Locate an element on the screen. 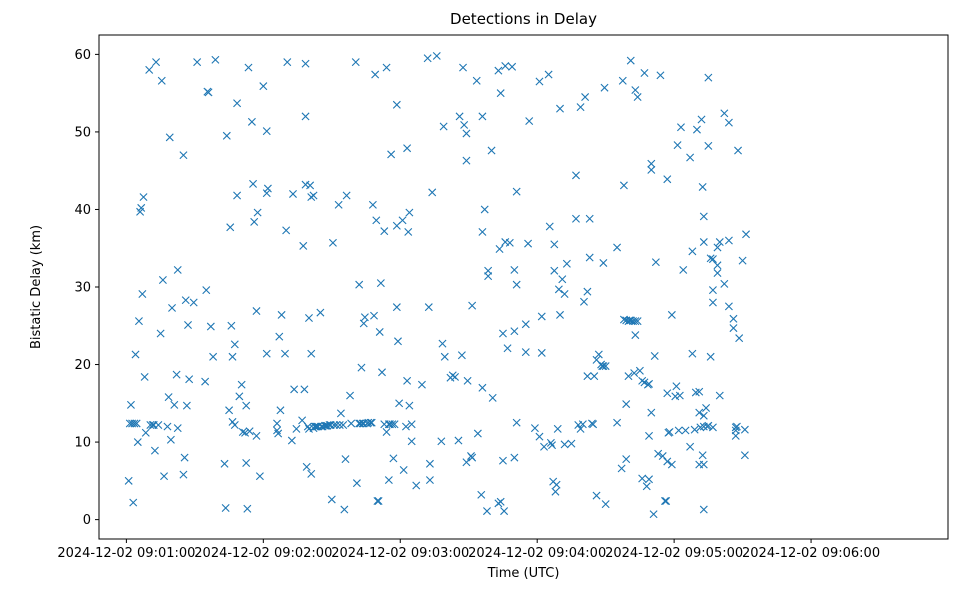  chart-title: Detections in Delay is located at coordinates (523, 19).